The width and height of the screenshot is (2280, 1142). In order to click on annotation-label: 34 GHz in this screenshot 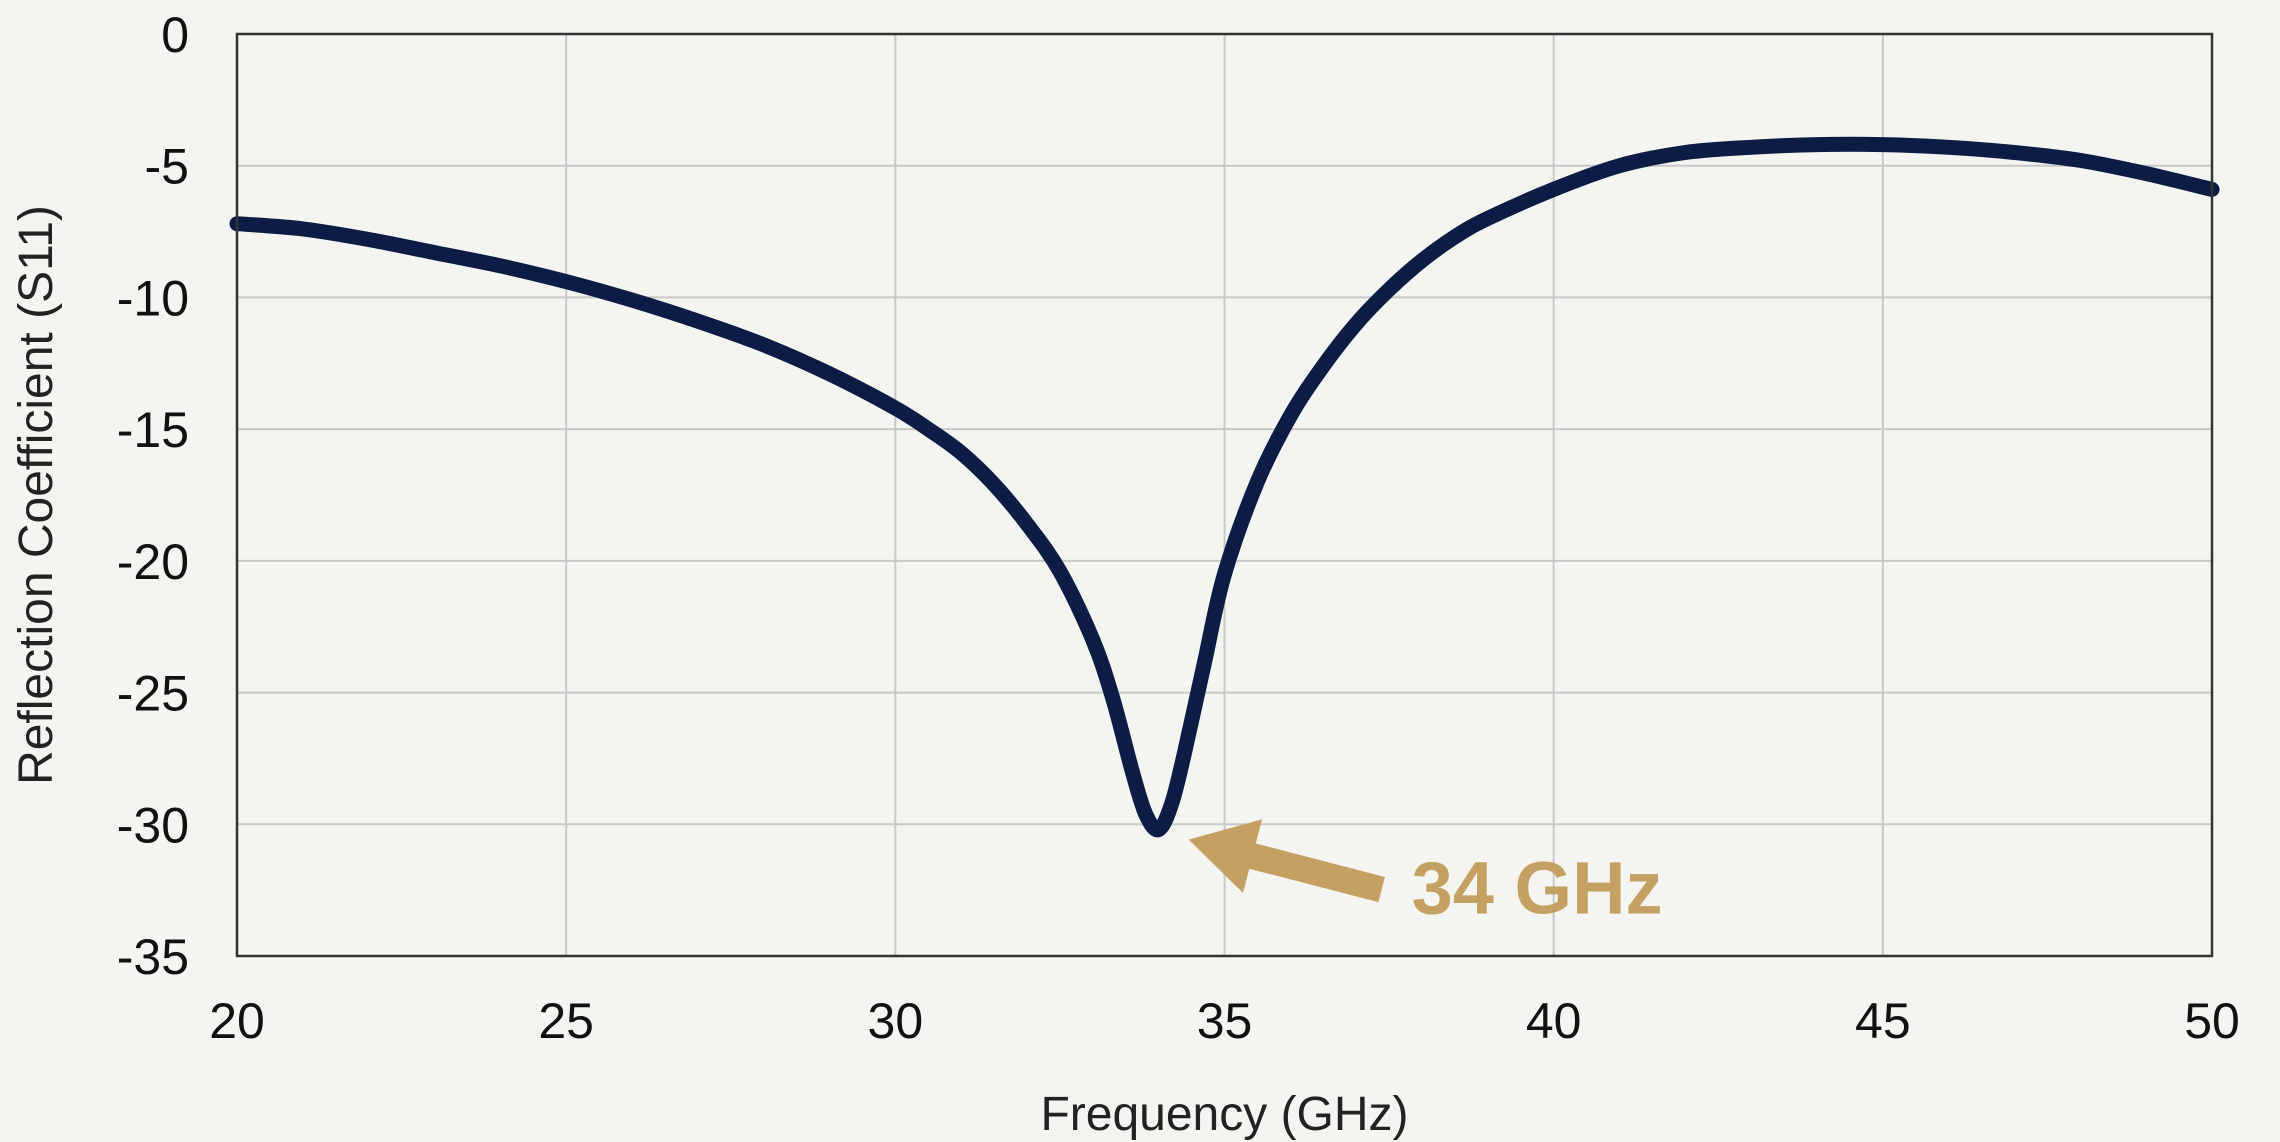, I will do `click(1537, 888)`.